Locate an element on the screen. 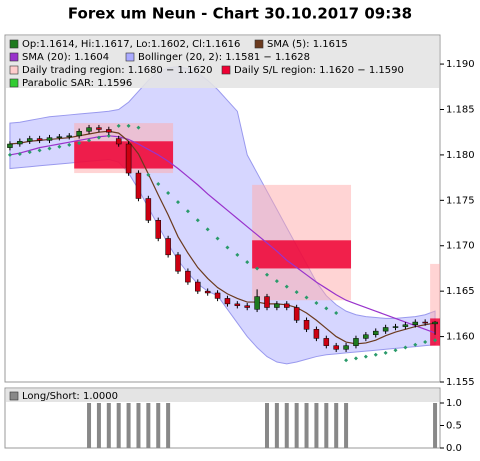 Image resolution: width=480 pixels, height=461 pixels. sub-label: Long/Short: 1.0000 is located at coordinates (70, 396).